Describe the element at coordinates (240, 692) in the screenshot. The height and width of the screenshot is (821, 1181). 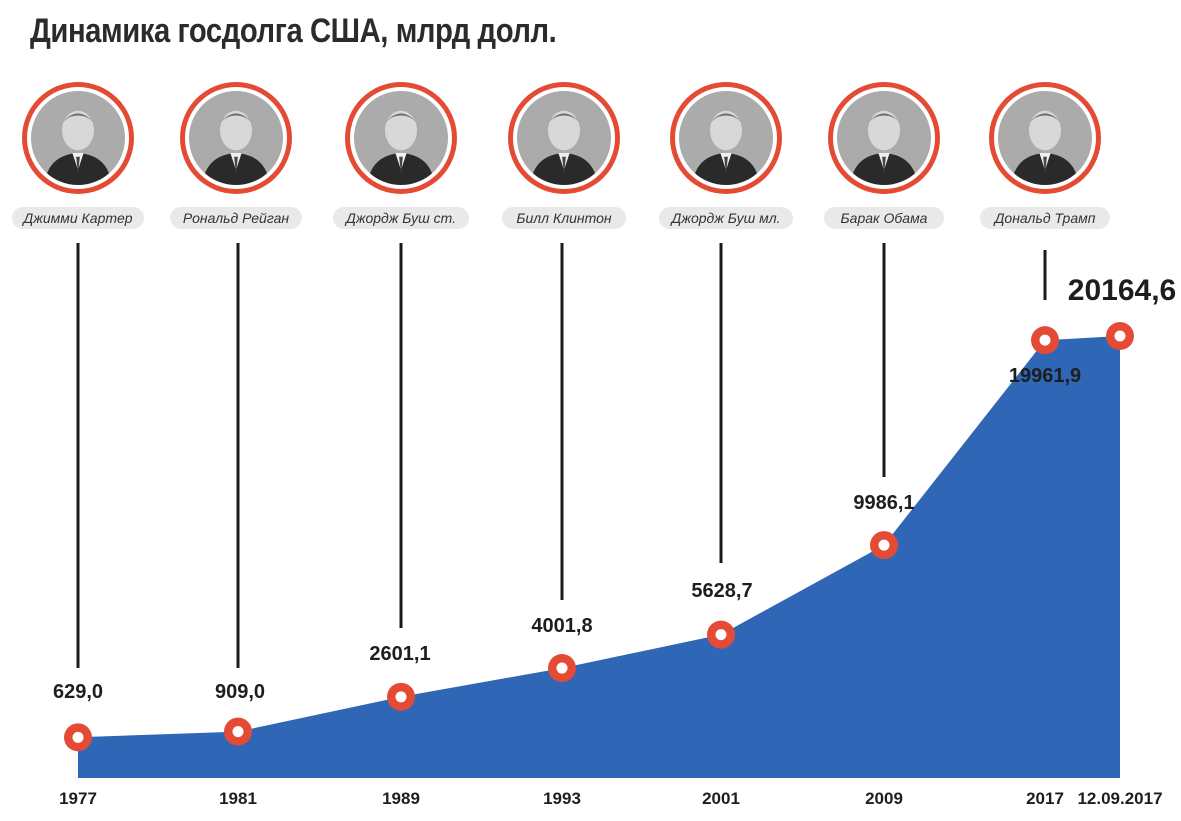
I see `value-label: 909,0` at that location.